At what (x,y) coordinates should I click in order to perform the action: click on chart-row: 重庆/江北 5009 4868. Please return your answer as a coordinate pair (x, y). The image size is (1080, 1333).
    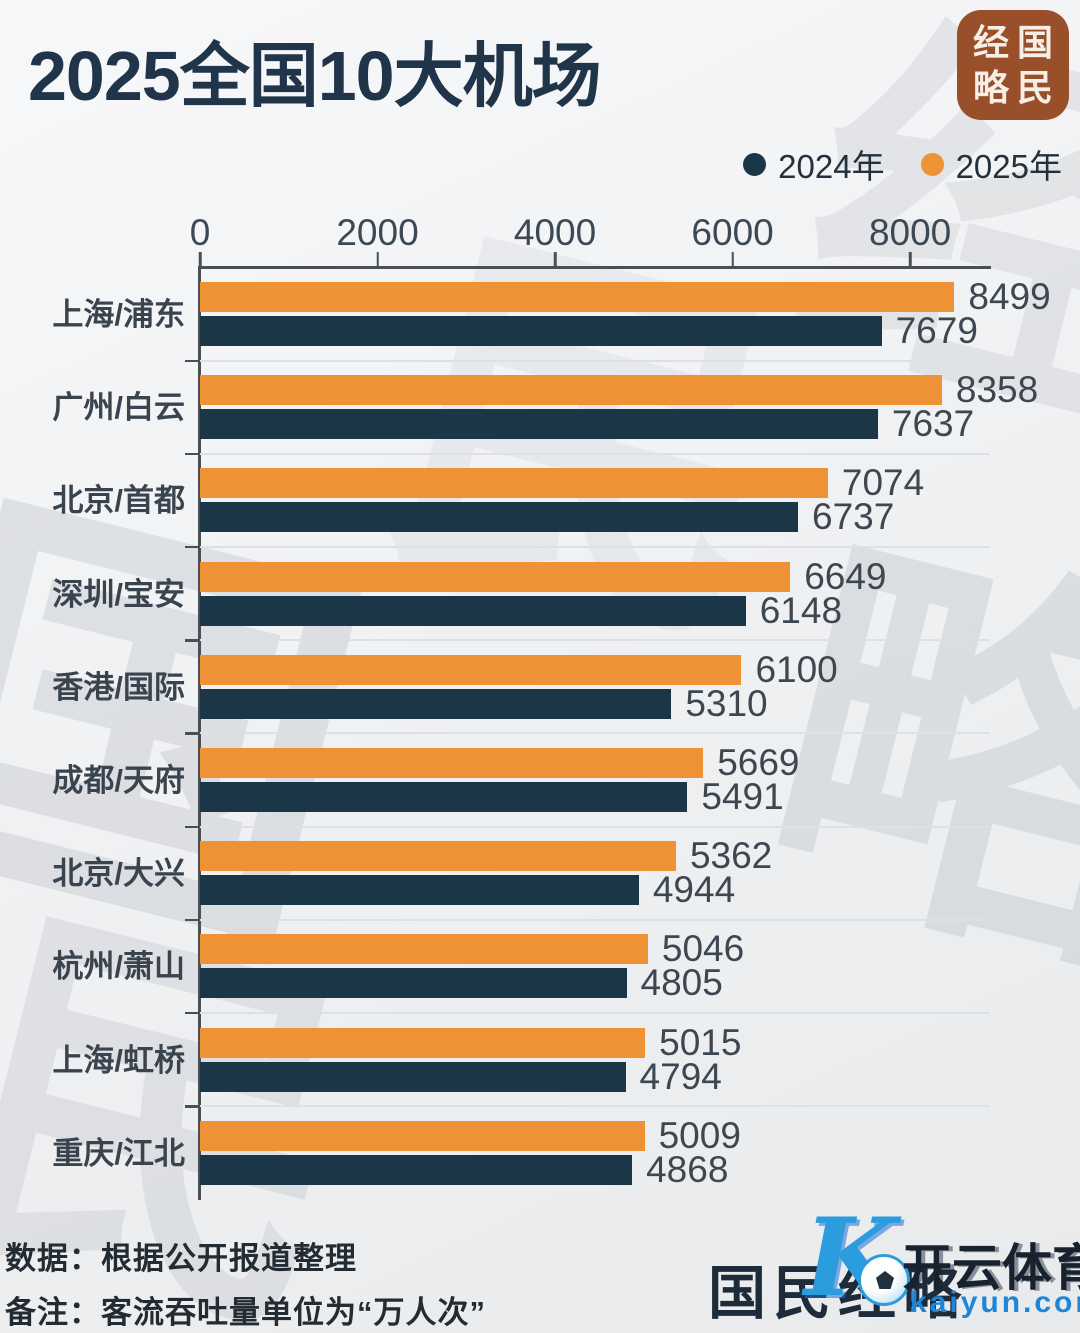
    Looking at the image, I should click on (521, 1153).